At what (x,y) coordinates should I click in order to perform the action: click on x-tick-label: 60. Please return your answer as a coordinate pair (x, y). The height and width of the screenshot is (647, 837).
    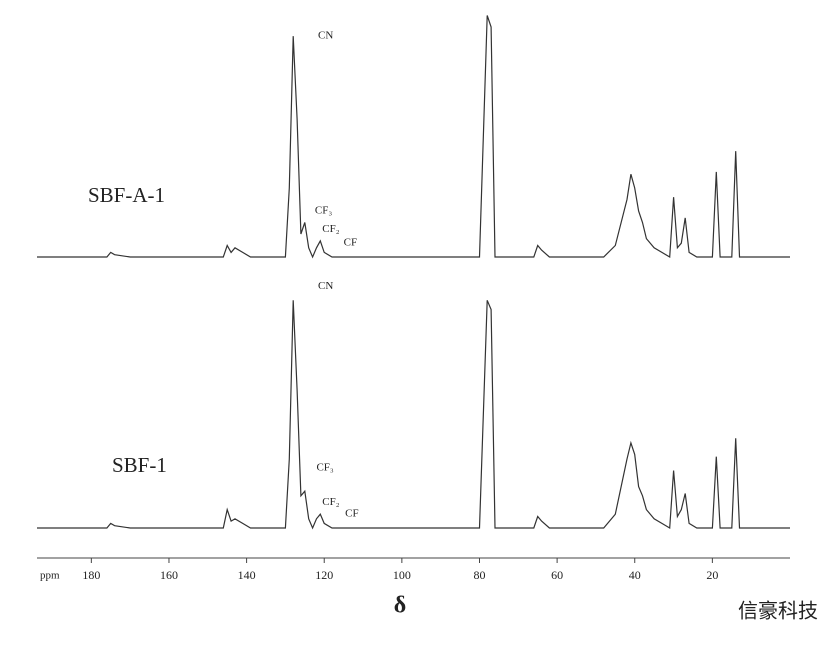
    Looking at the image, I should click on (557, 575).